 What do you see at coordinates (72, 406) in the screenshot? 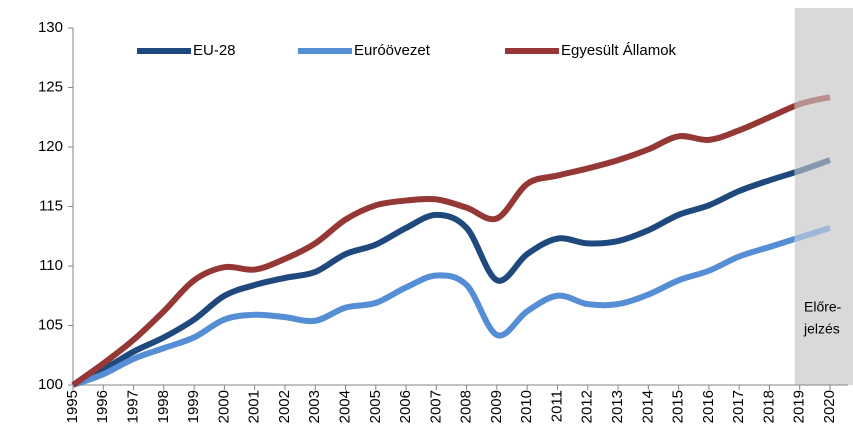
I see `x-tick-label: 1995` at bounding box center [72, 406].